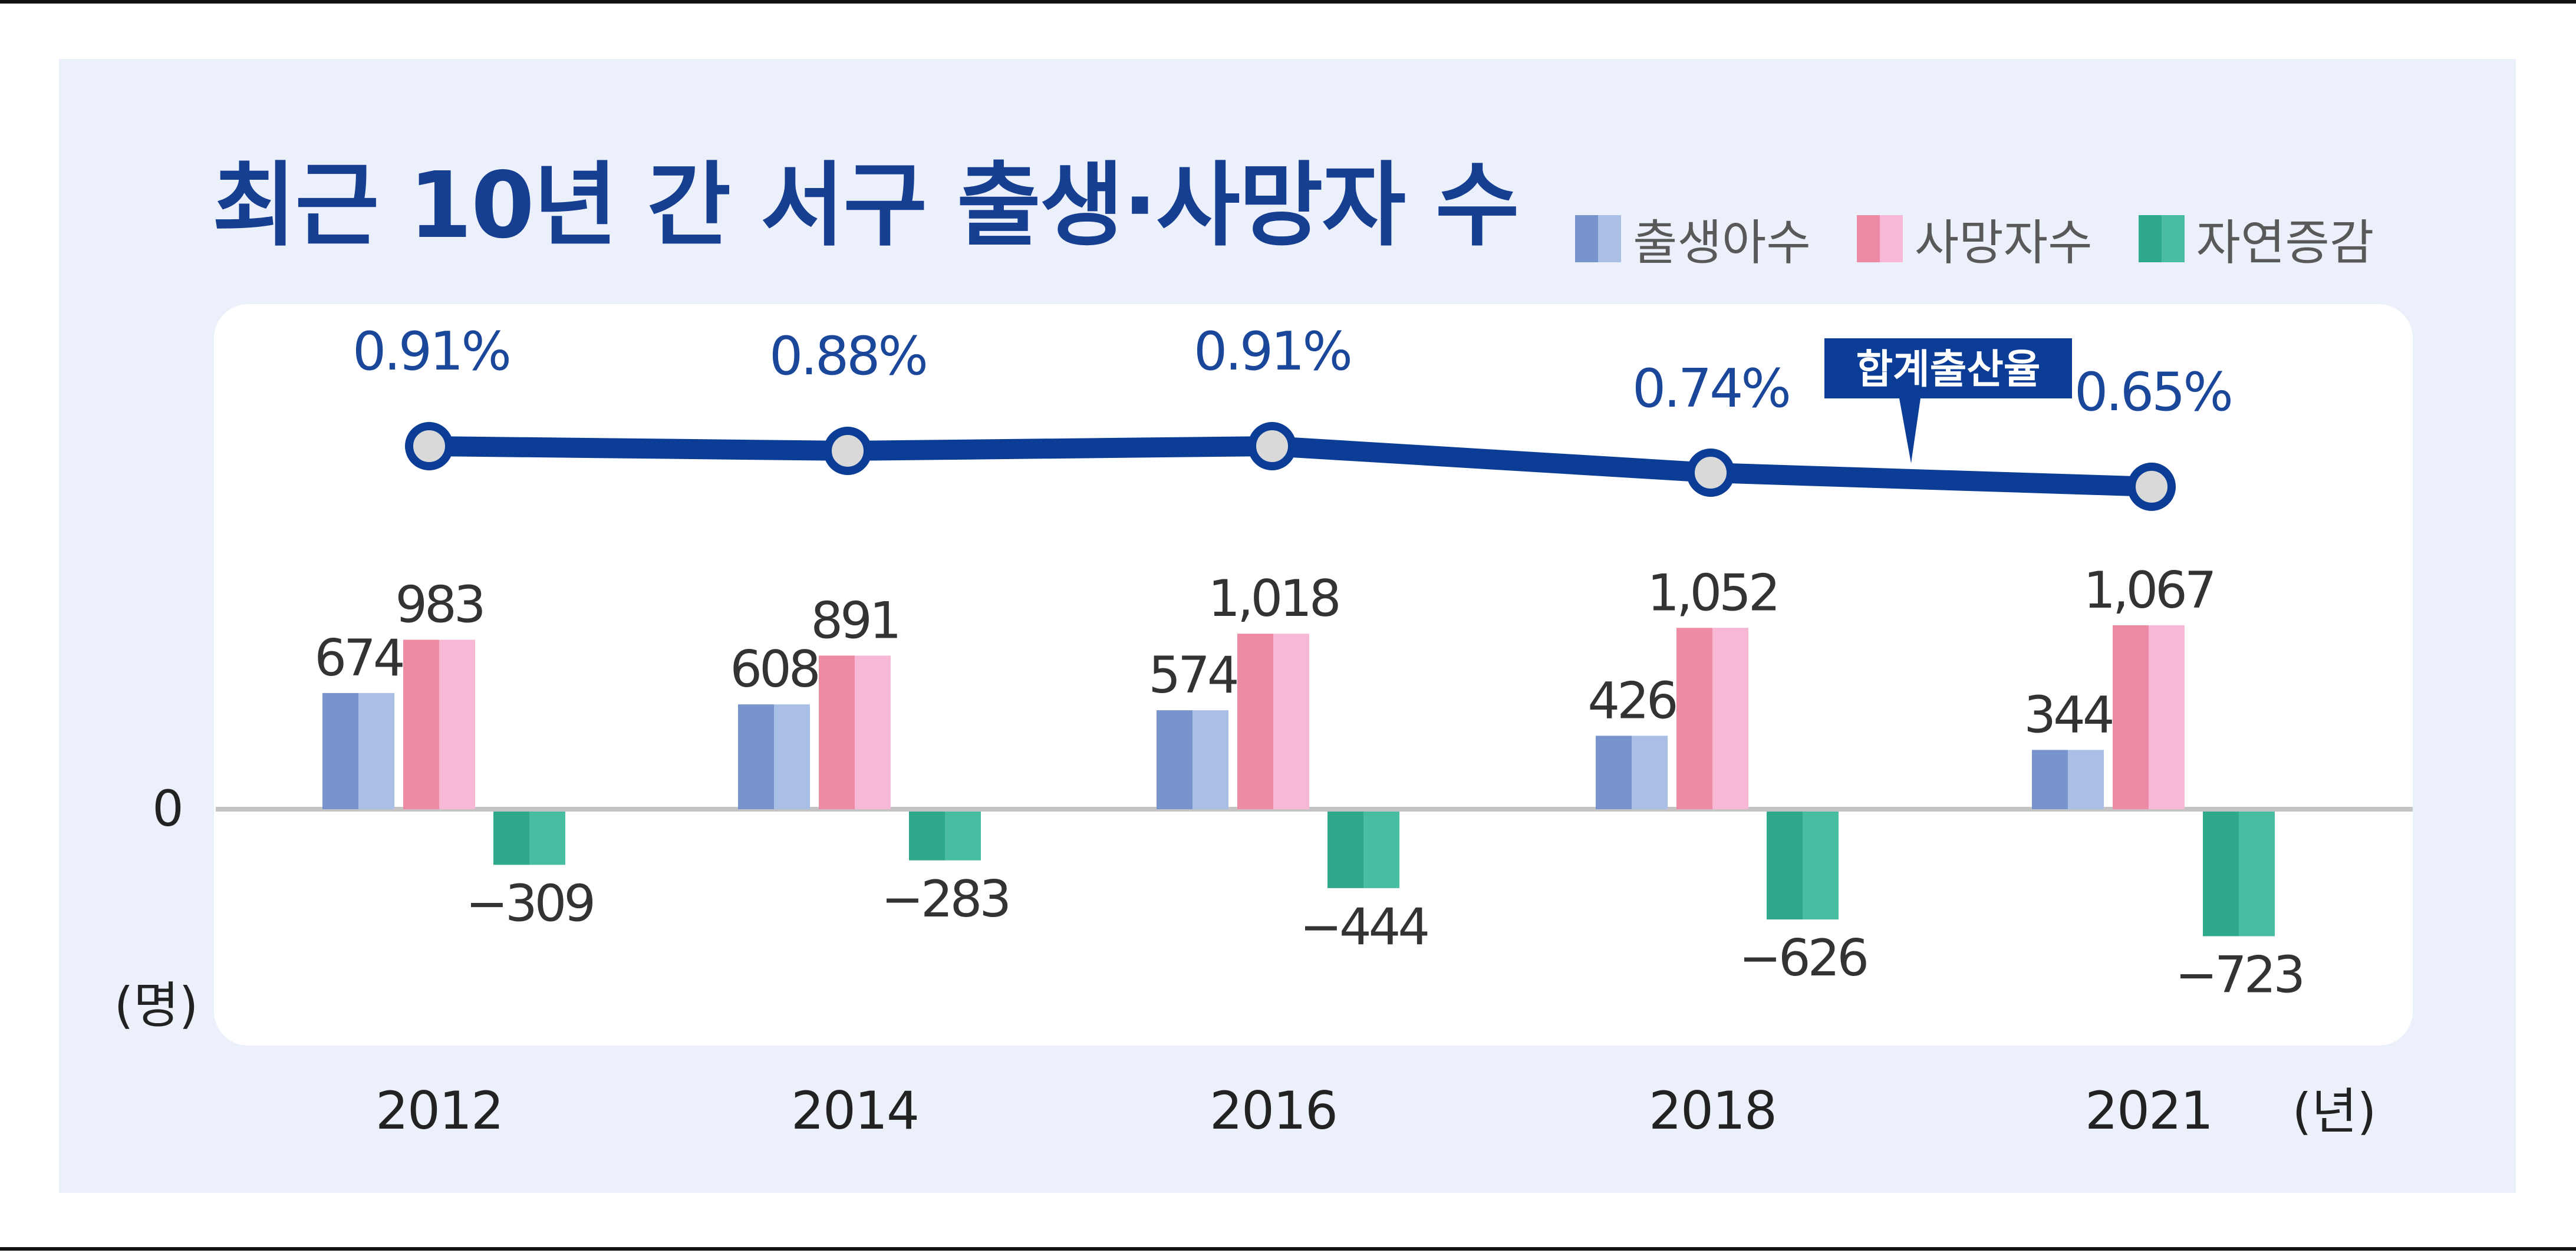  I want to click on bar-natural-change-2016, so click(1345, 850).